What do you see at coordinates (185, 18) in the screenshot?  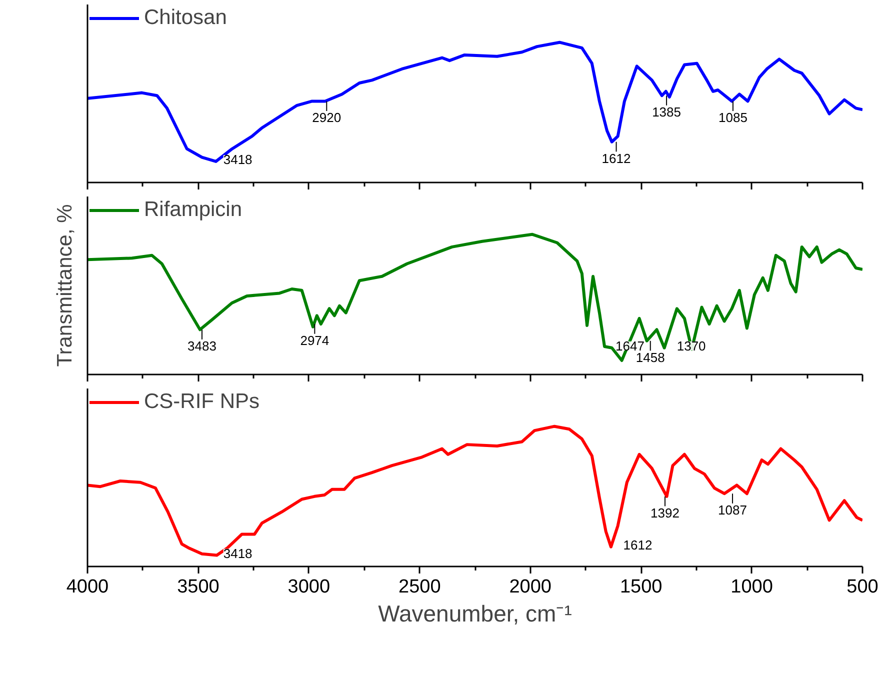 I see `legend-label: Chitosan` at bounding box center [185, 18].